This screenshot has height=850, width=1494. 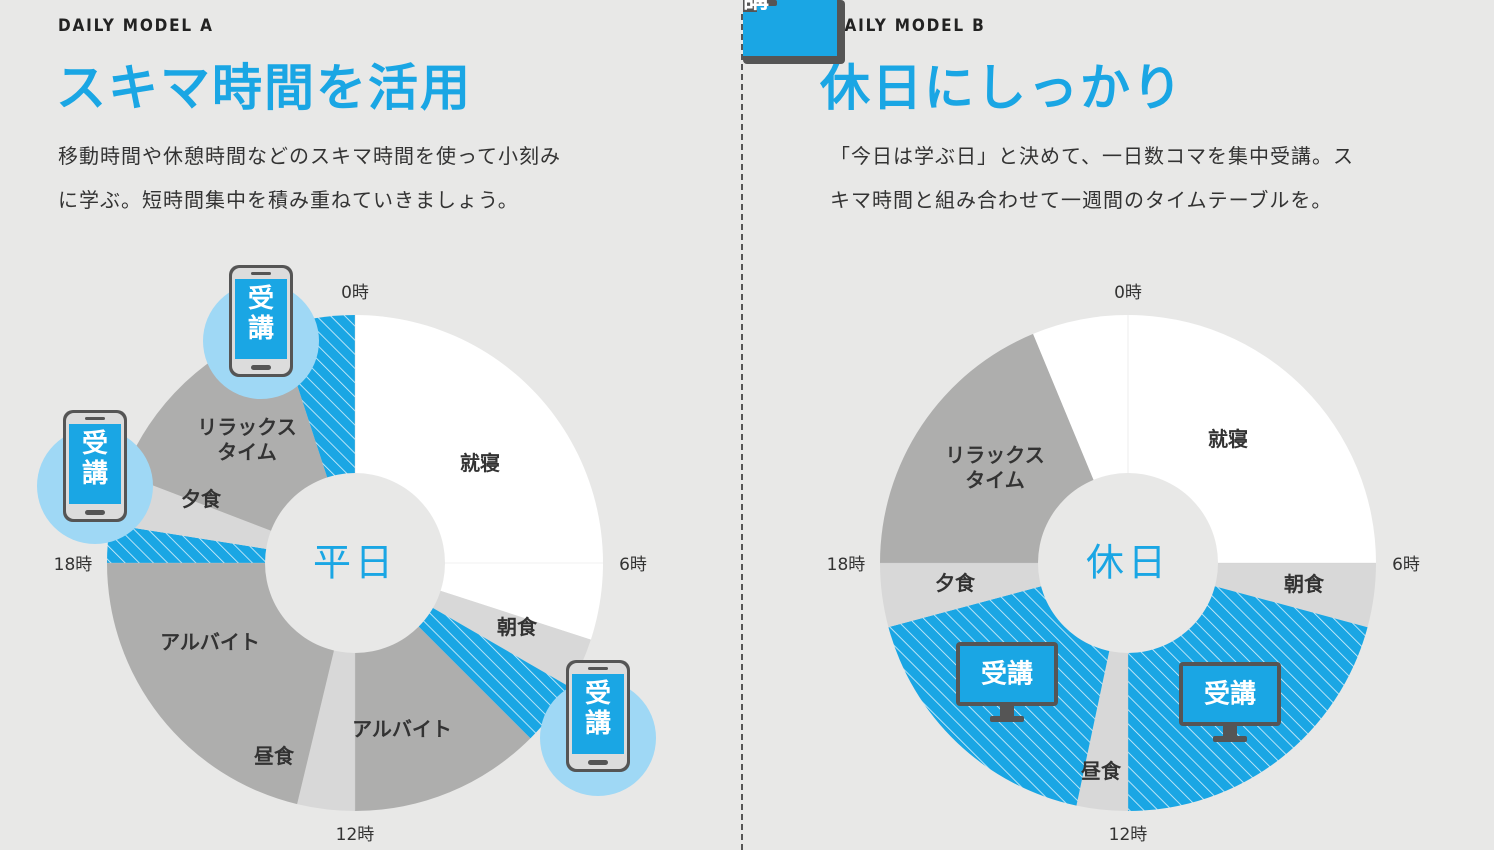 What do you see at coordinates (1081, 200) in the screenshot?
I see `description-line: キマ時間と組み合わせて一週間のタイムテーブルを。` at bounding box center [1081, 200].